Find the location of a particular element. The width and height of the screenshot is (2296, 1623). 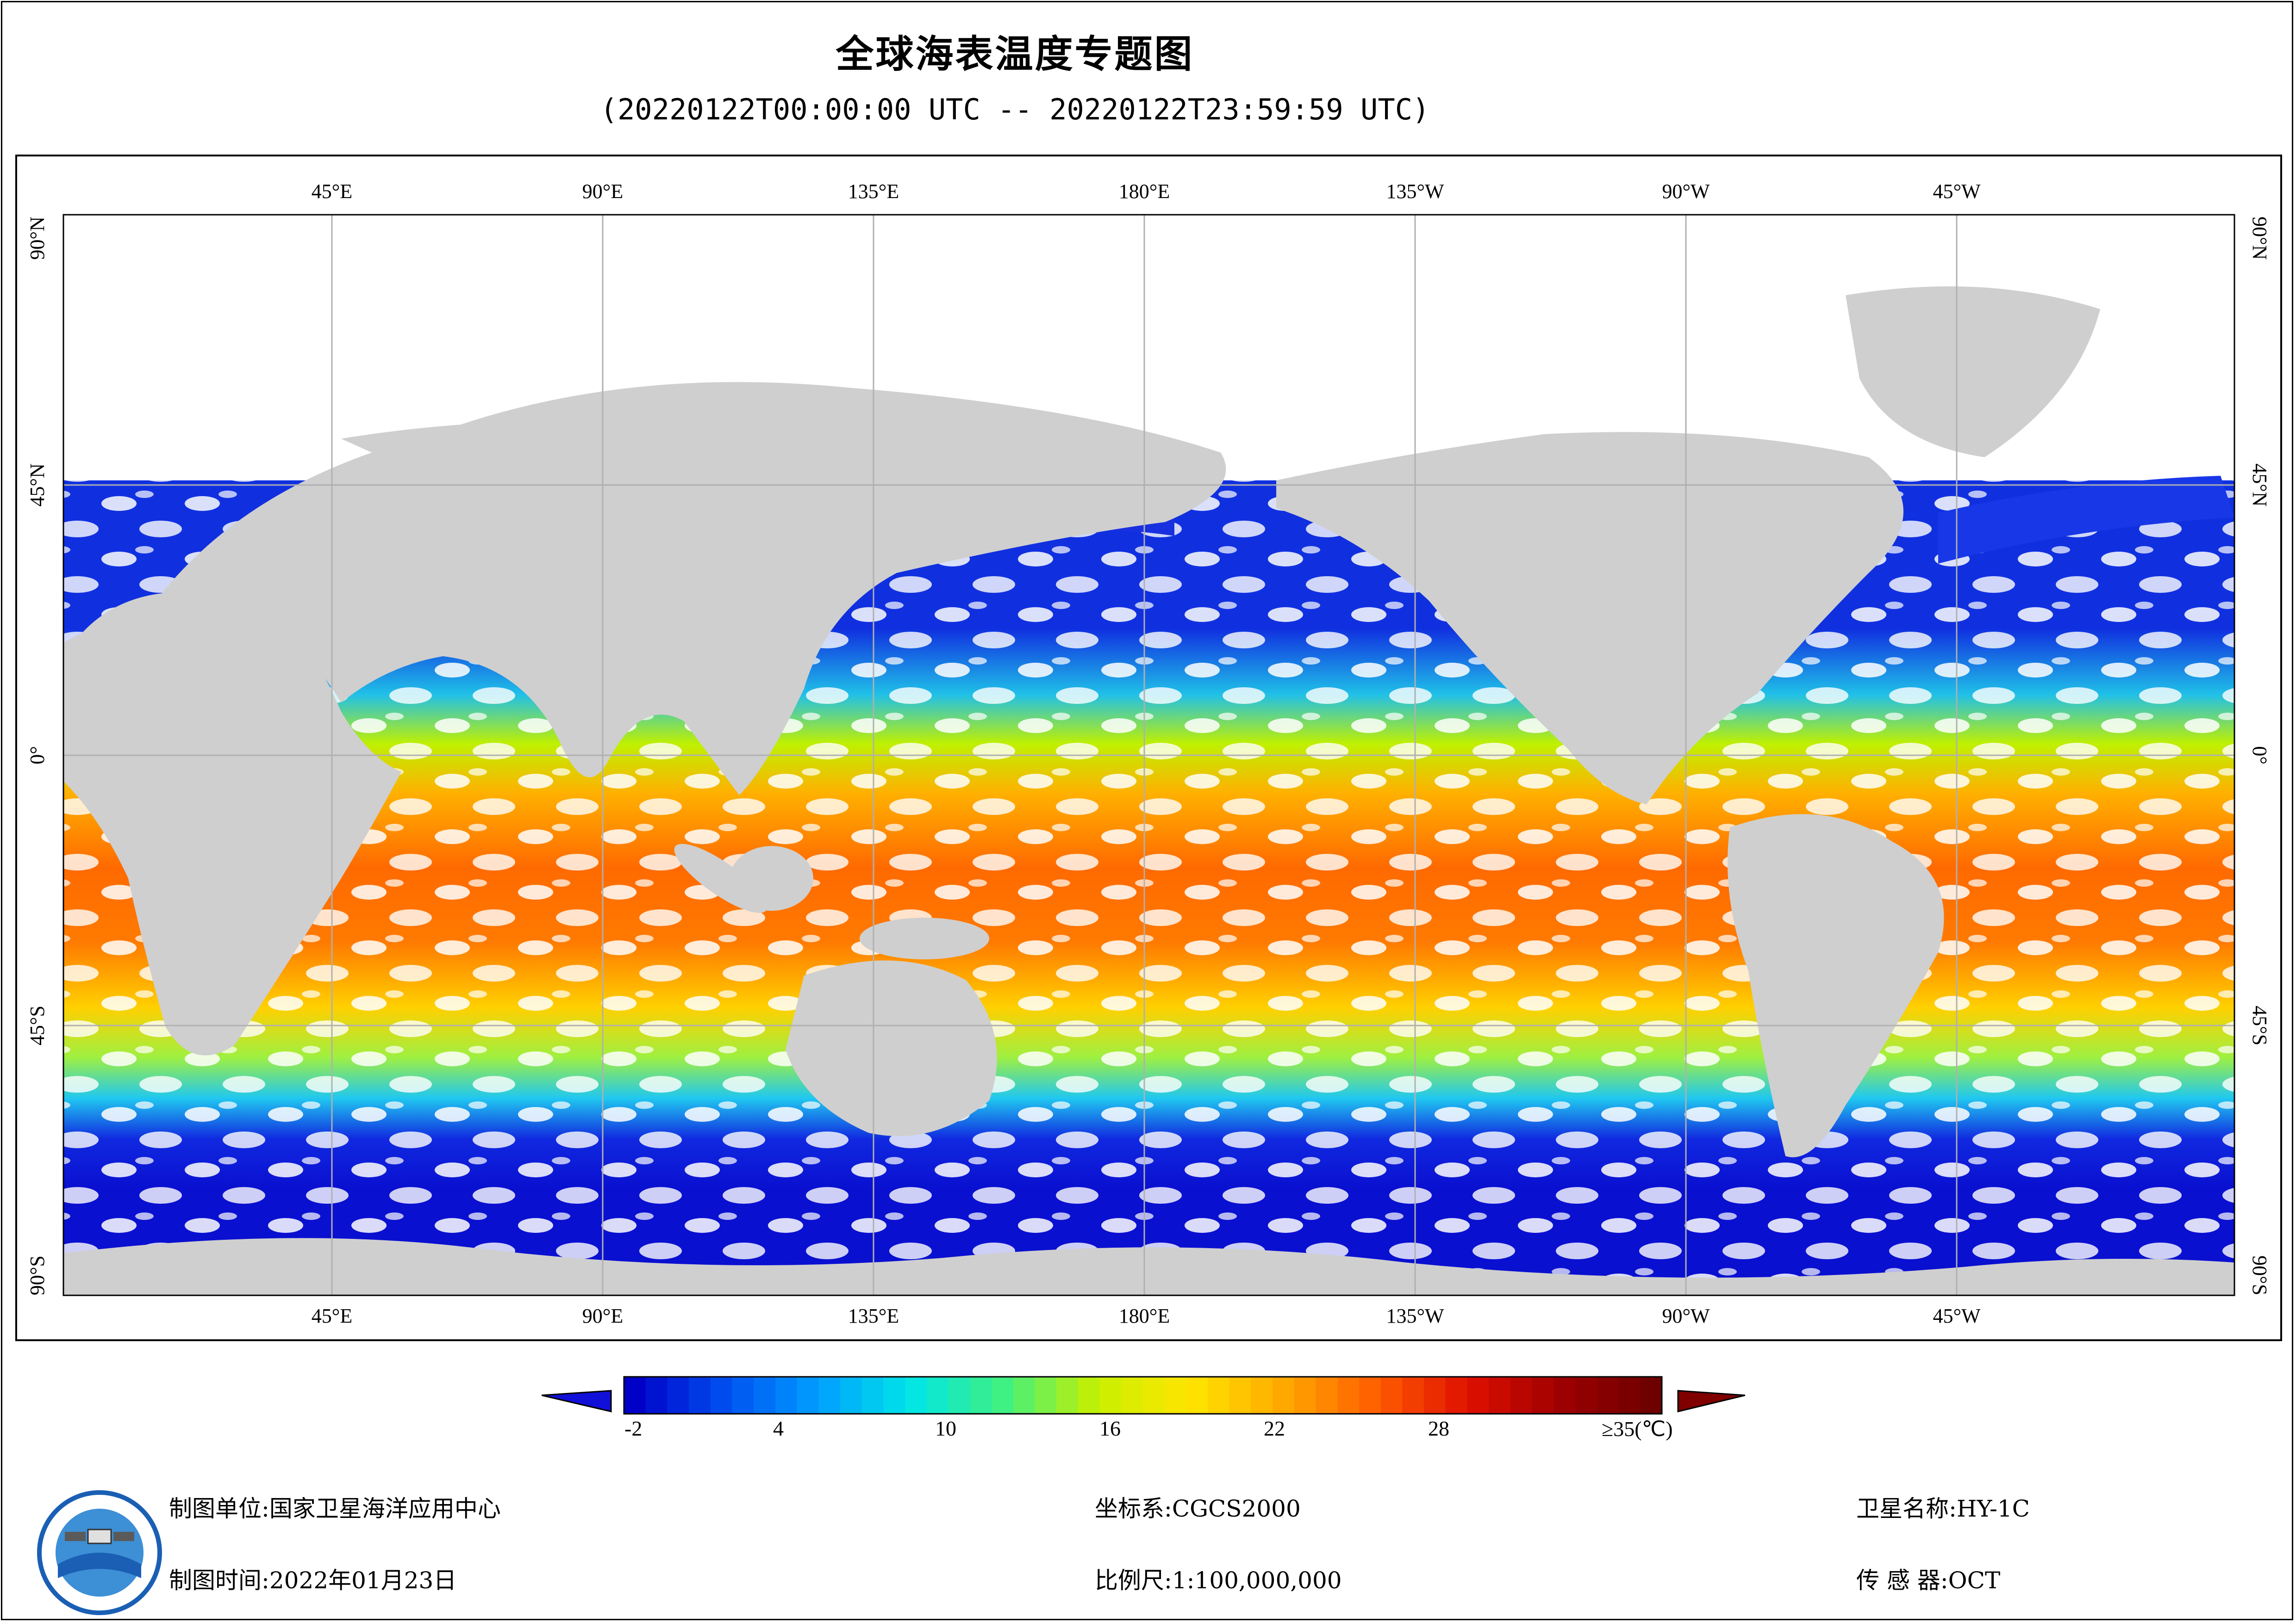

top-lon-labels: 45°E 90°E 135°E 180°E 135°W 90°W 45°W is located at coordinates (1146, 191).